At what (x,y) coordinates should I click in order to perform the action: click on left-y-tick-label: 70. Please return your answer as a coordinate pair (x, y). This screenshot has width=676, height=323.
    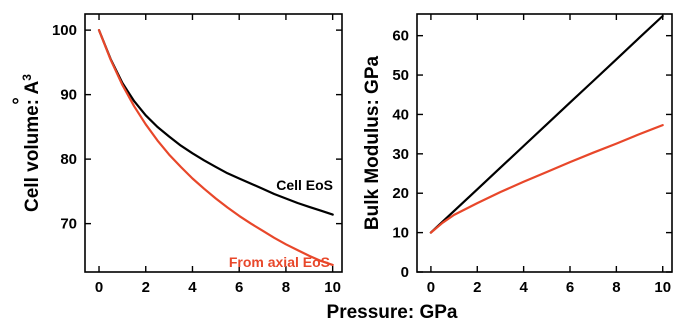
    Looking at the image, I should click on (68, 224).